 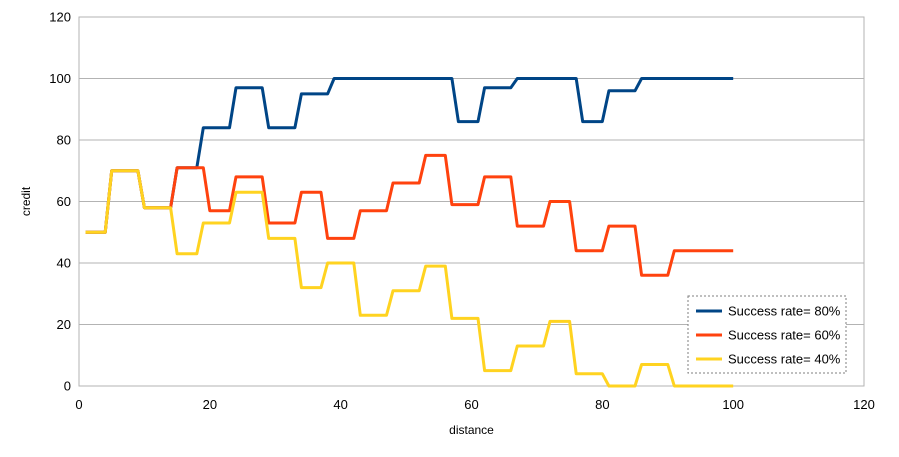 I want to click on x-tick-label: 40, so click(x=340, y=404).